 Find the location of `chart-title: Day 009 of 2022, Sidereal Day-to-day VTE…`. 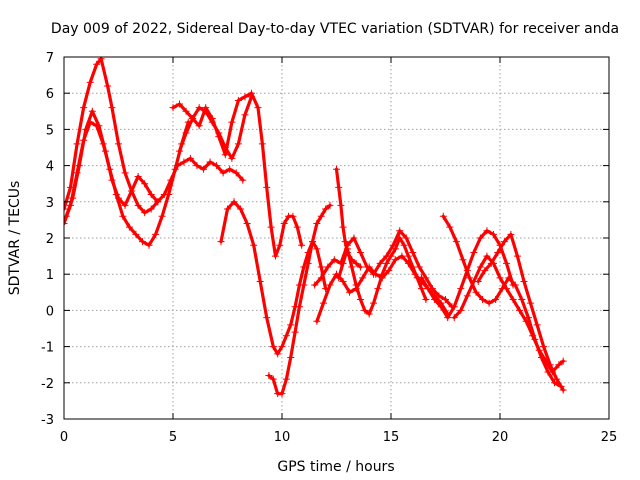

chart-title: Day 009 of 2022, Sidereal Day-to-day VTE… is located at coordinates (335, 29).